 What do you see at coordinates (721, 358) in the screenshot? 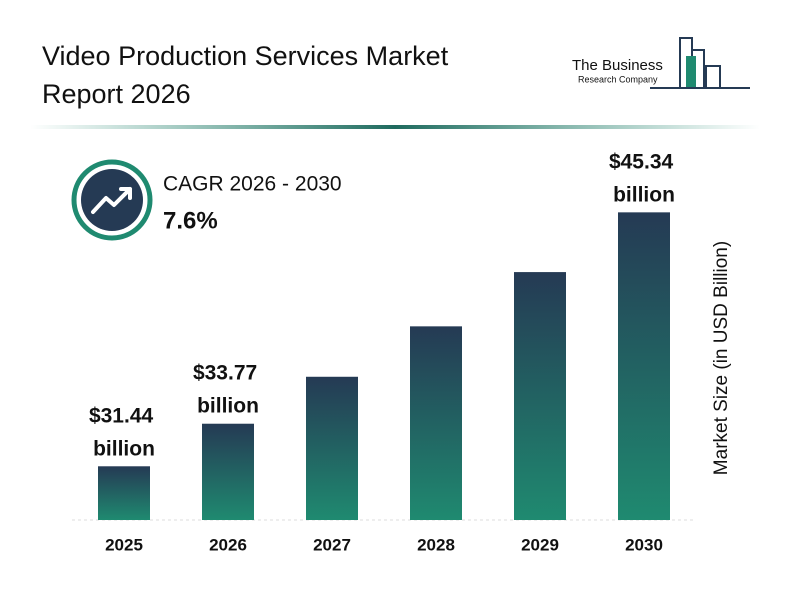
I see `y-axis-label: Market Size (in USD Billion)` at bounding box center [721, 358].